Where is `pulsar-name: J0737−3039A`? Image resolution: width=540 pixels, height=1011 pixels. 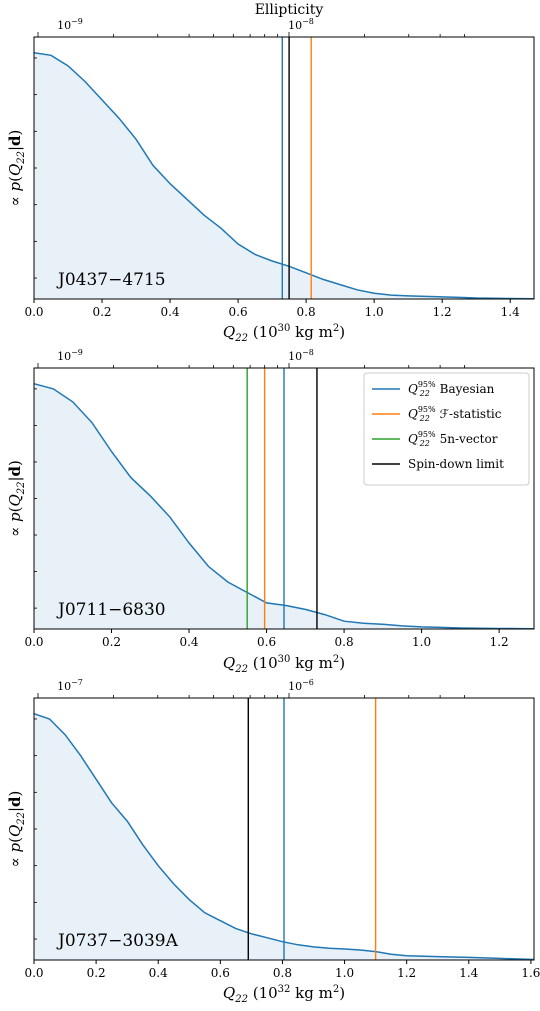 pulsar-name: J0737−3039A is located at coordinates (117, 941).